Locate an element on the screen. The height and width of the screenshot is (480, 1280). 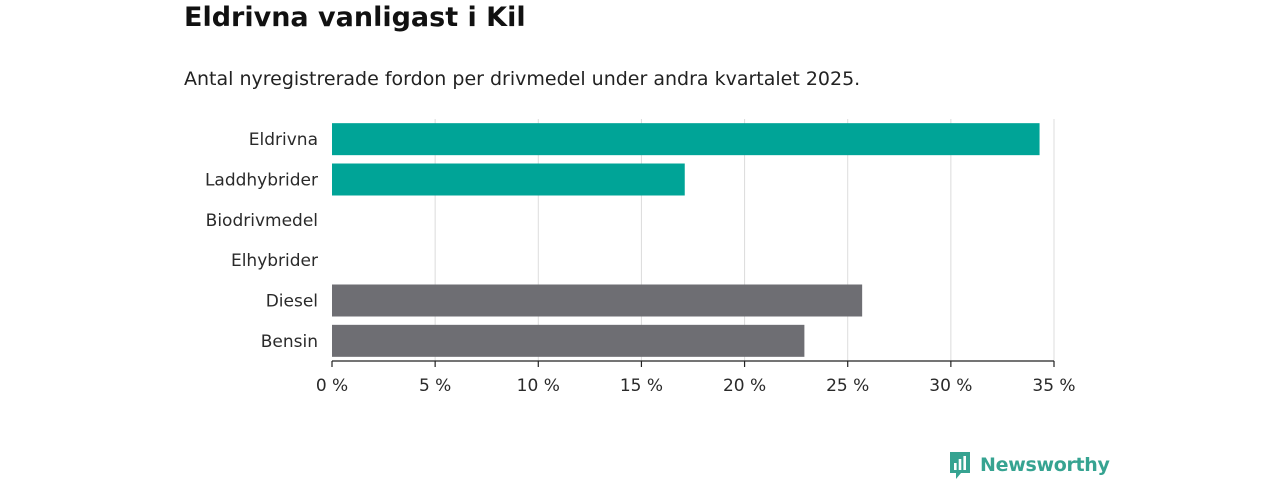
category-label: Diesel is located at coordinates (292, 302).